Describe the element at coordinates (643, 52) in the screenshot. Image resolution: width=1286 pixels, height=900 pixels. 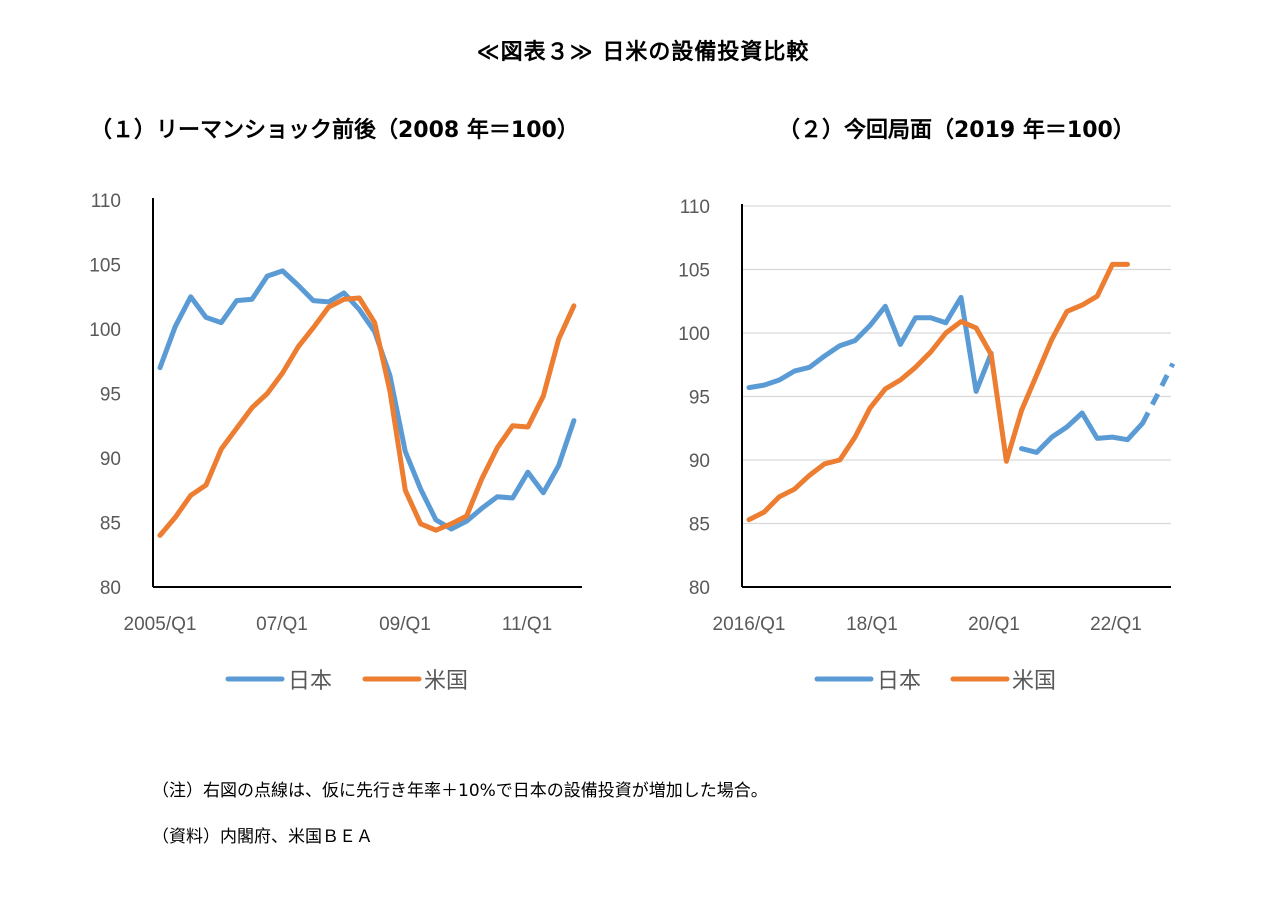
I see `figure-title: ≪図表３≫ 日米の設備投資比較` at that location.